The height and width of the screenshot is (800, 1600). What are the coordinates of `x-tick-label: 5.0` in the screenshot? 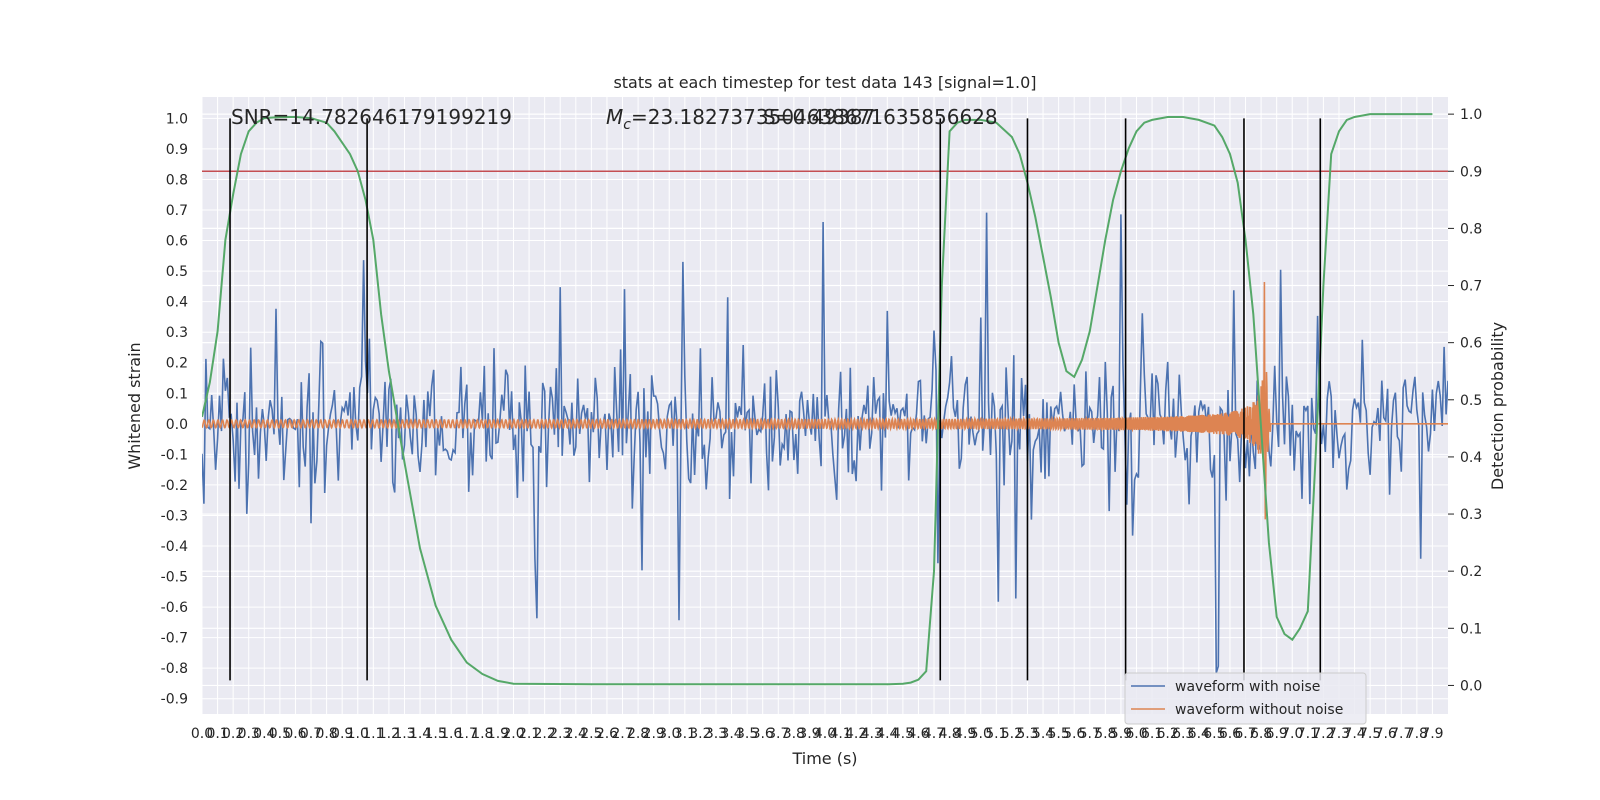 It's located at (981, 734).